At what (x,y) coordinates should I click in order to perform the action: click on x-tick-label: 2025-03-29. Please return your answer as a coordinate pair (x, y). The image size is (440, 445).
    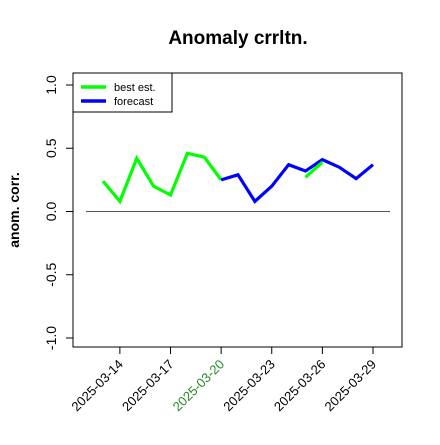
    Looking at the image, I should click on (350, 386).